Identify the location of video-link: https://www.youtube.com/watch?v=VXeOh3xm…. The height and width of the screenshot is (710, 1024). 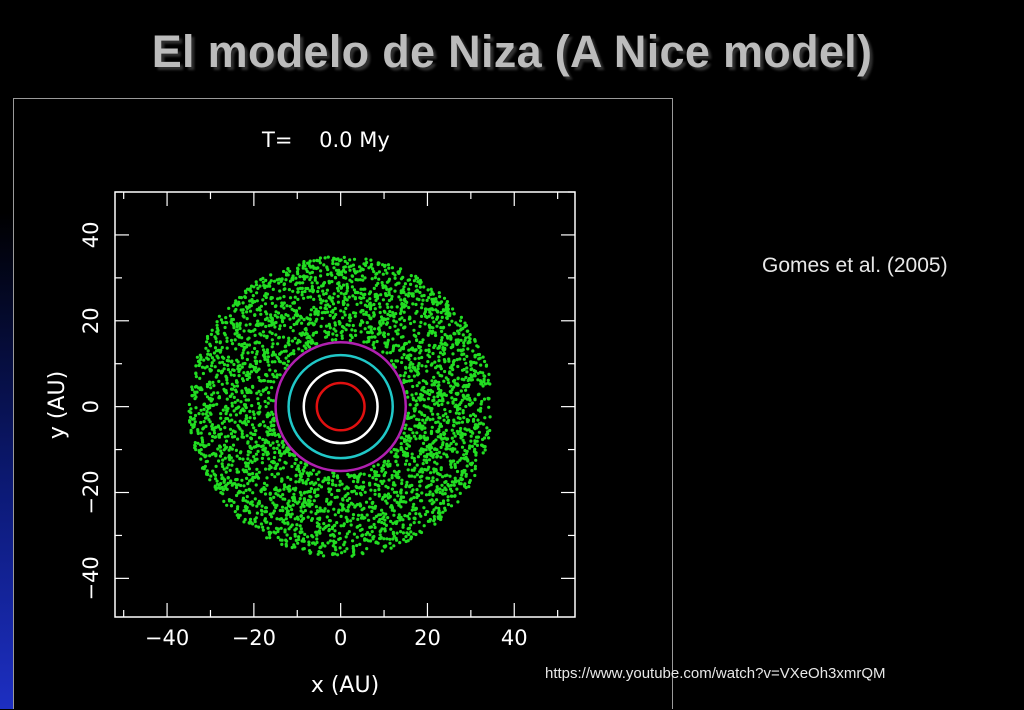
(715, 673).